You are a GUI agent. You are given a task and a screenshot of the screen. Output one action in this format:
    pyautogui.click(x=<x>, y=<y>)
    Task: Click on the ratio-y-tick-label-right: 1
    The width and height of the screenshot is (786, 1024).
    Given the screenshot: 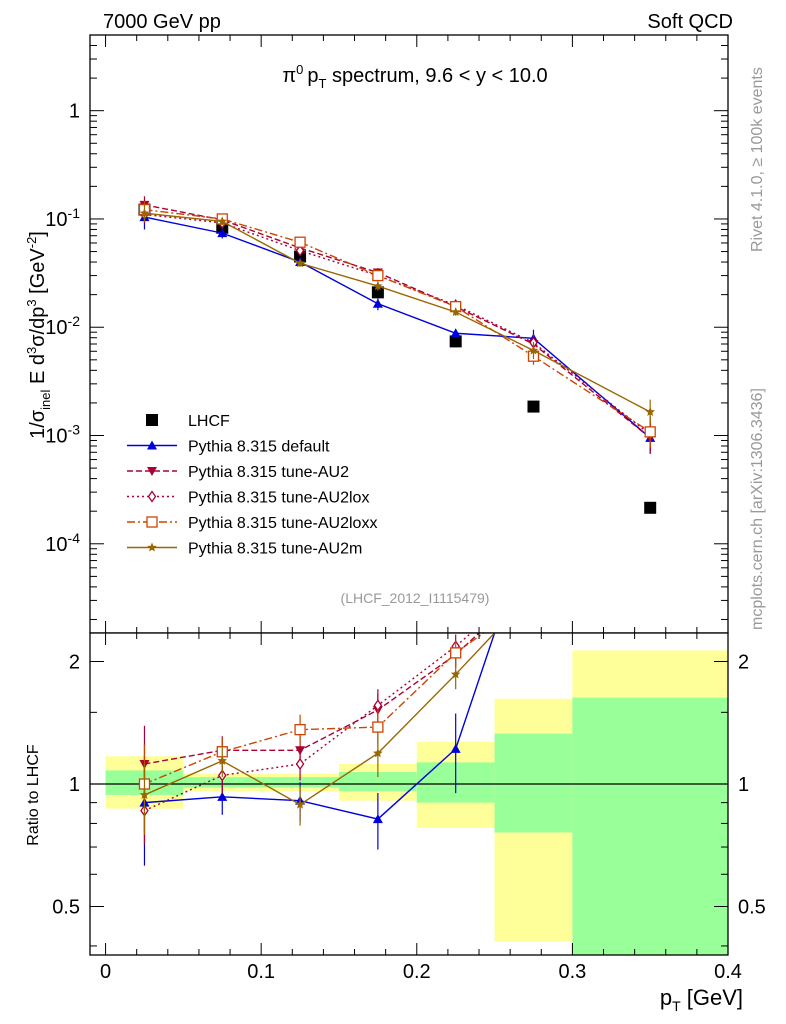 What is the action you would take?
    pyautogui.click(x=743, y=785)
    